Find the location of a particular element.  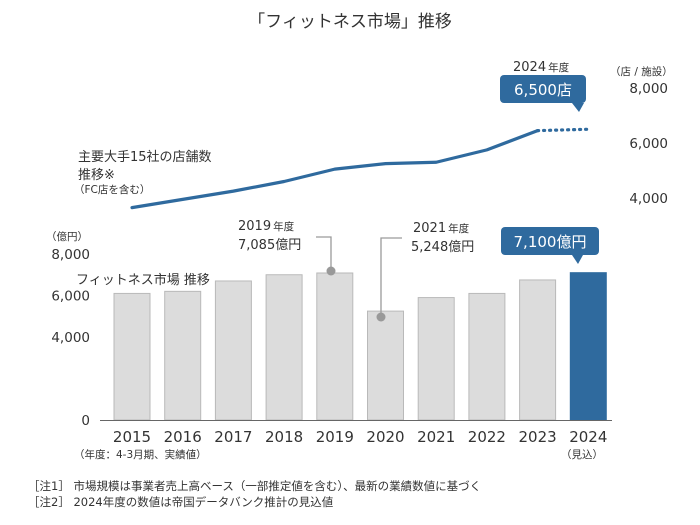

bar-2019 is located at coordinates (335, 346).